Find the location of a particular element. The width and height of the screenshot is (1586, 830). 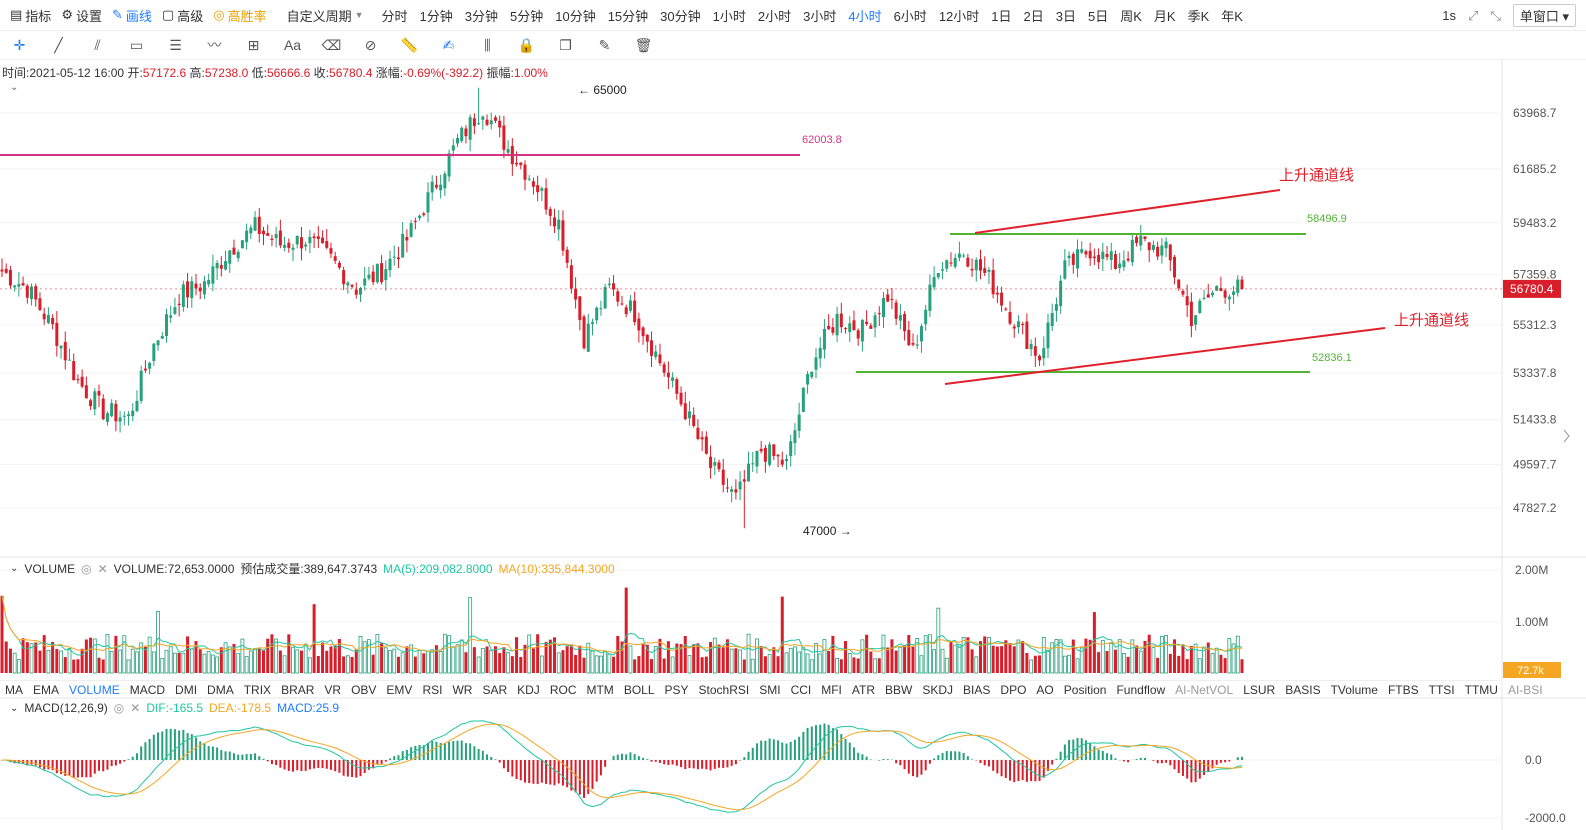

period-tab: 月K is located at coordinates (1164, 16).